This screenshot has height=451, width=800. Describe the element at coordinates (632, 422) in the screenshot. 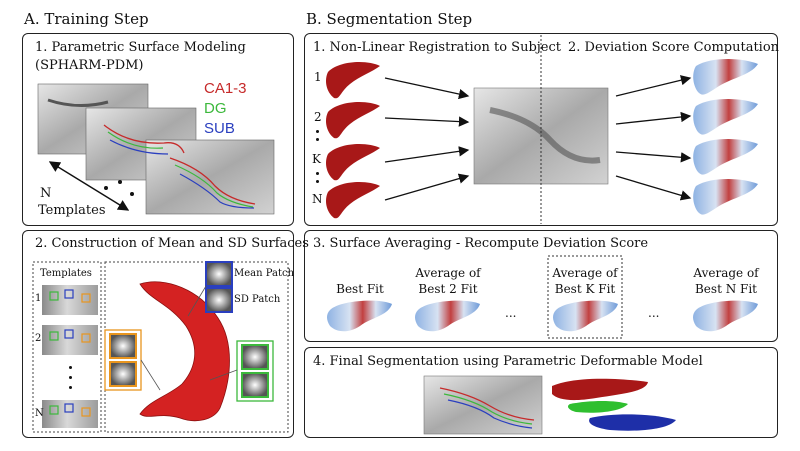

I see `sub-segment-shape` at that location.